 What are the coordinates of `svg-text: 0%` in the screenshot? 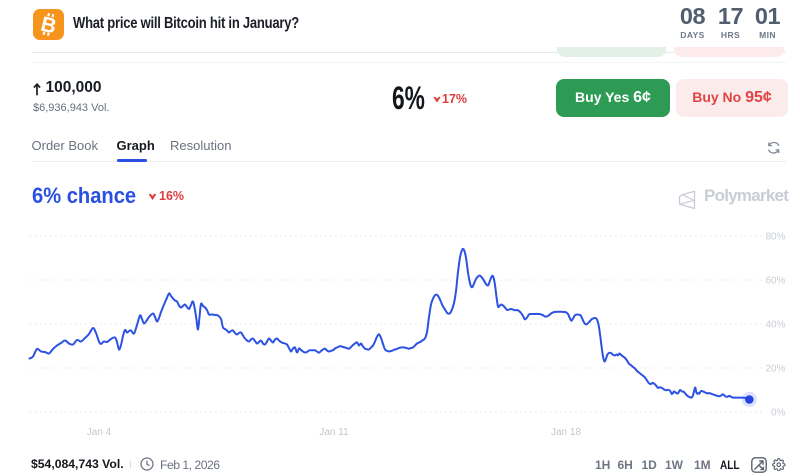 It's located at (778, 412).